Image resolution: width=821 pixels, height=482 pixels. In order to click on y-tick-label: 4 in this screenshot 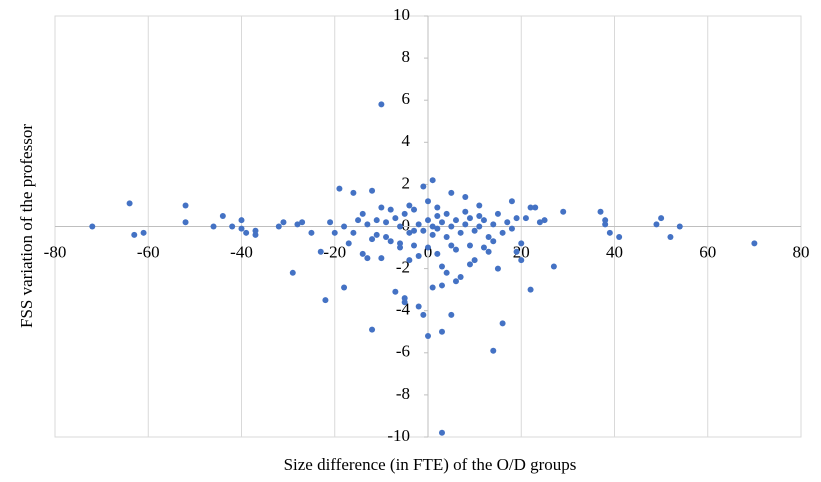, I will do `click(406, 140)`.